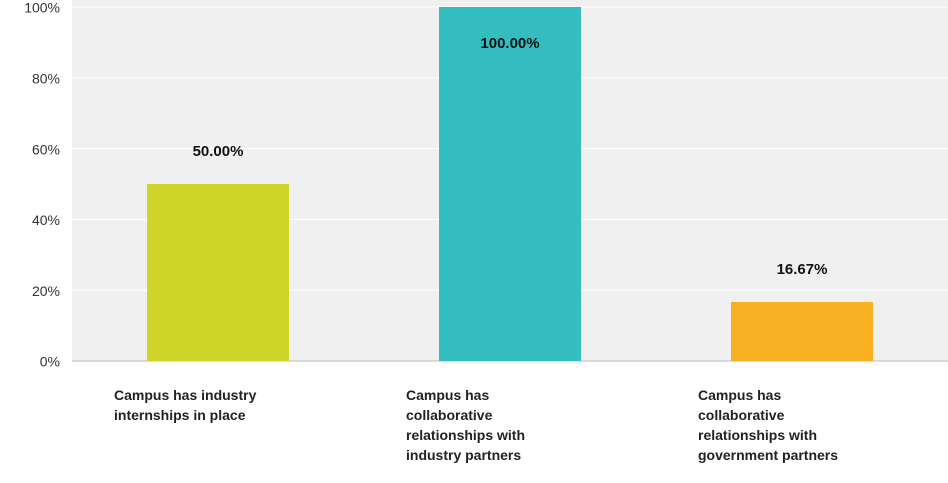 The width and height of the screenshot is (948, 483). I want to click on x-tick-label-box: Campus has industry internships in place, so click(185, 405).